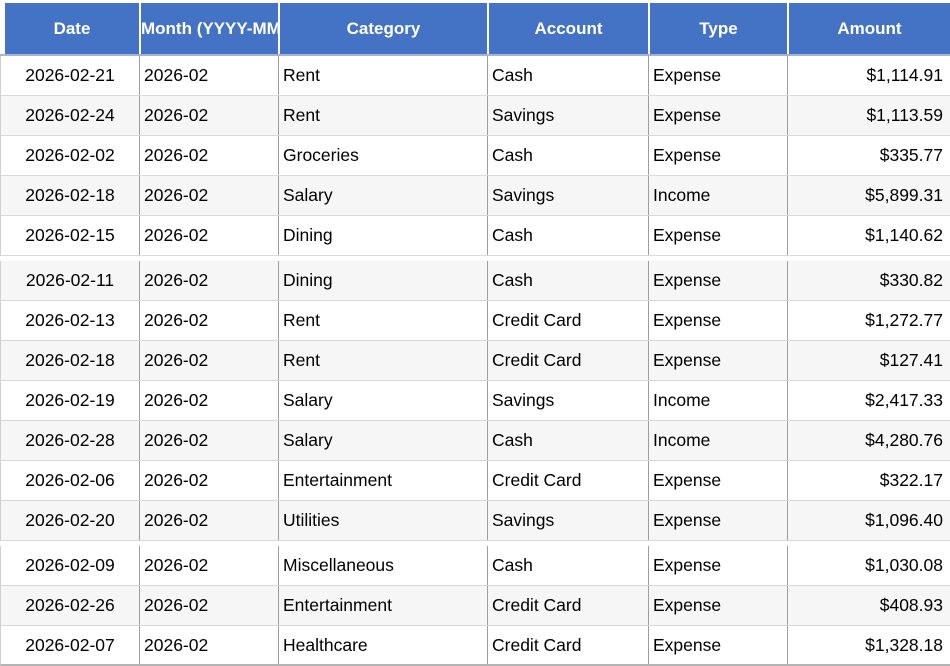  Describe the element at coordinates (70, 645) in the screenshot. I see `cell-date: 2026-02-07` at that location.